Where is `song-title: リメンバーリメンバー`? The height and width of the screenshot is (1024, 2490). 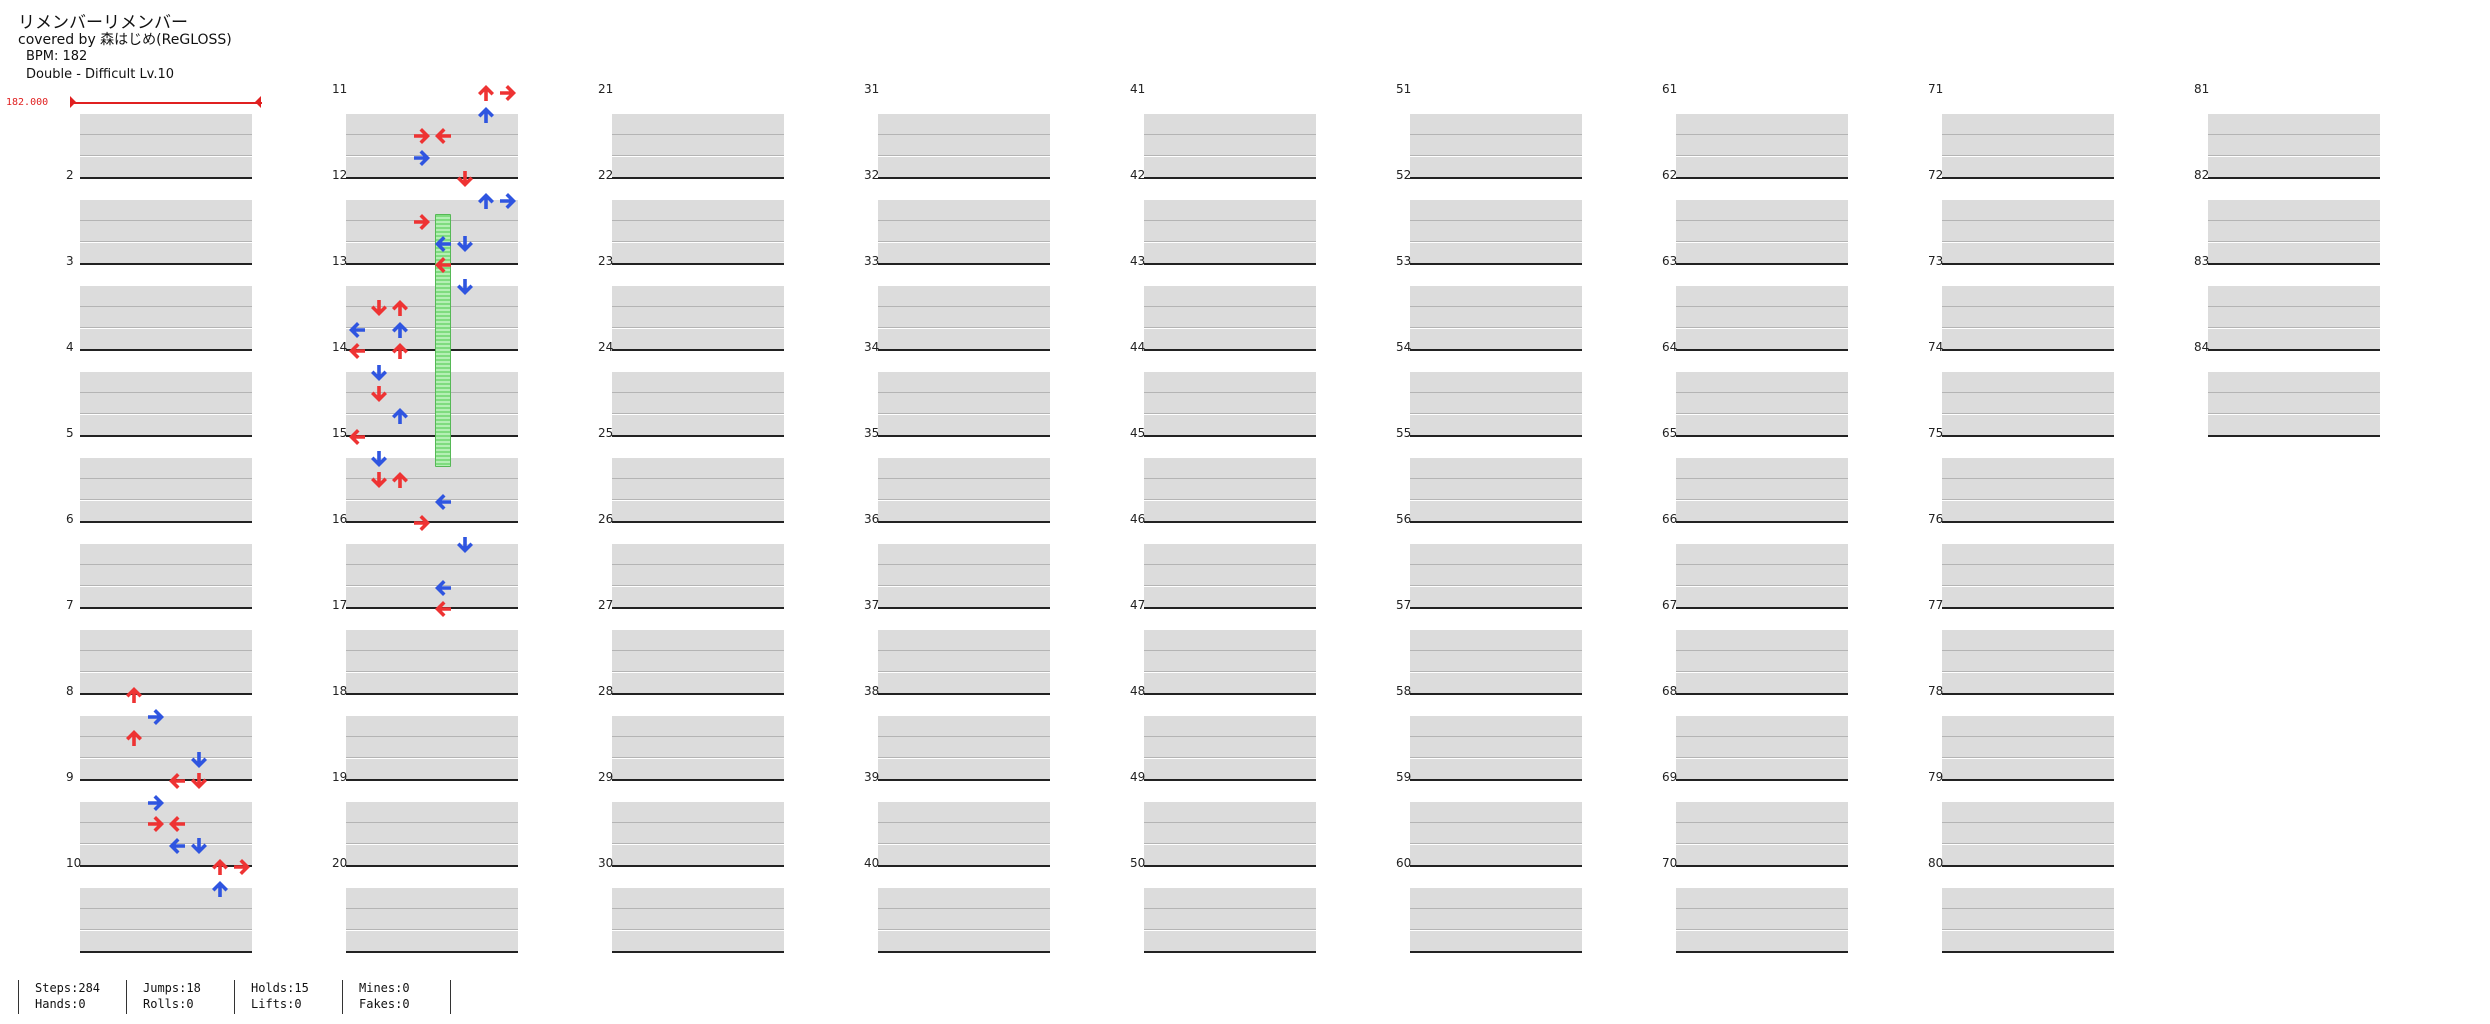 song-title: リメンバーリメンバー is located at coordinates (103, 23).